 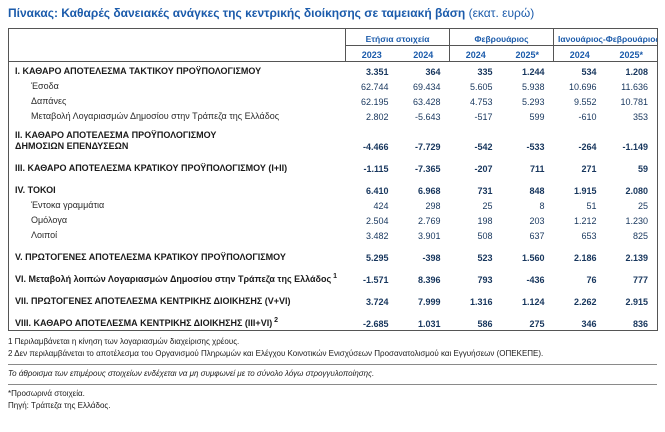 I want to click on cell-value: 1.915, so click(x=585, y=191).